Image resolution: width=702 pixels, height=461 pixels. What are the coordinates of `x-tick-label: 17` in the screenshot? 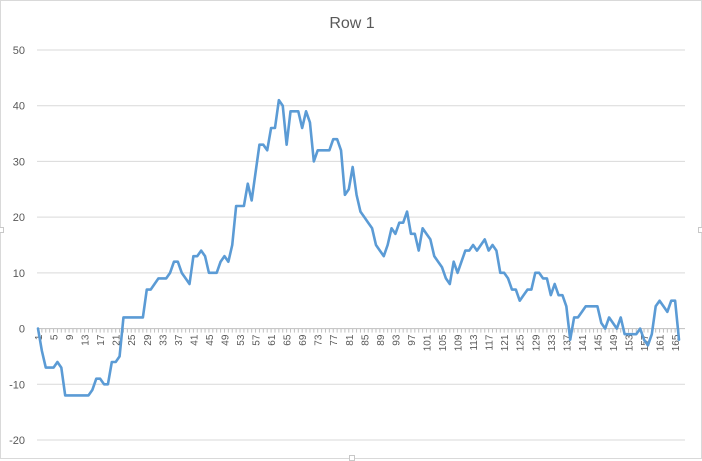 It's located at (101, 340).